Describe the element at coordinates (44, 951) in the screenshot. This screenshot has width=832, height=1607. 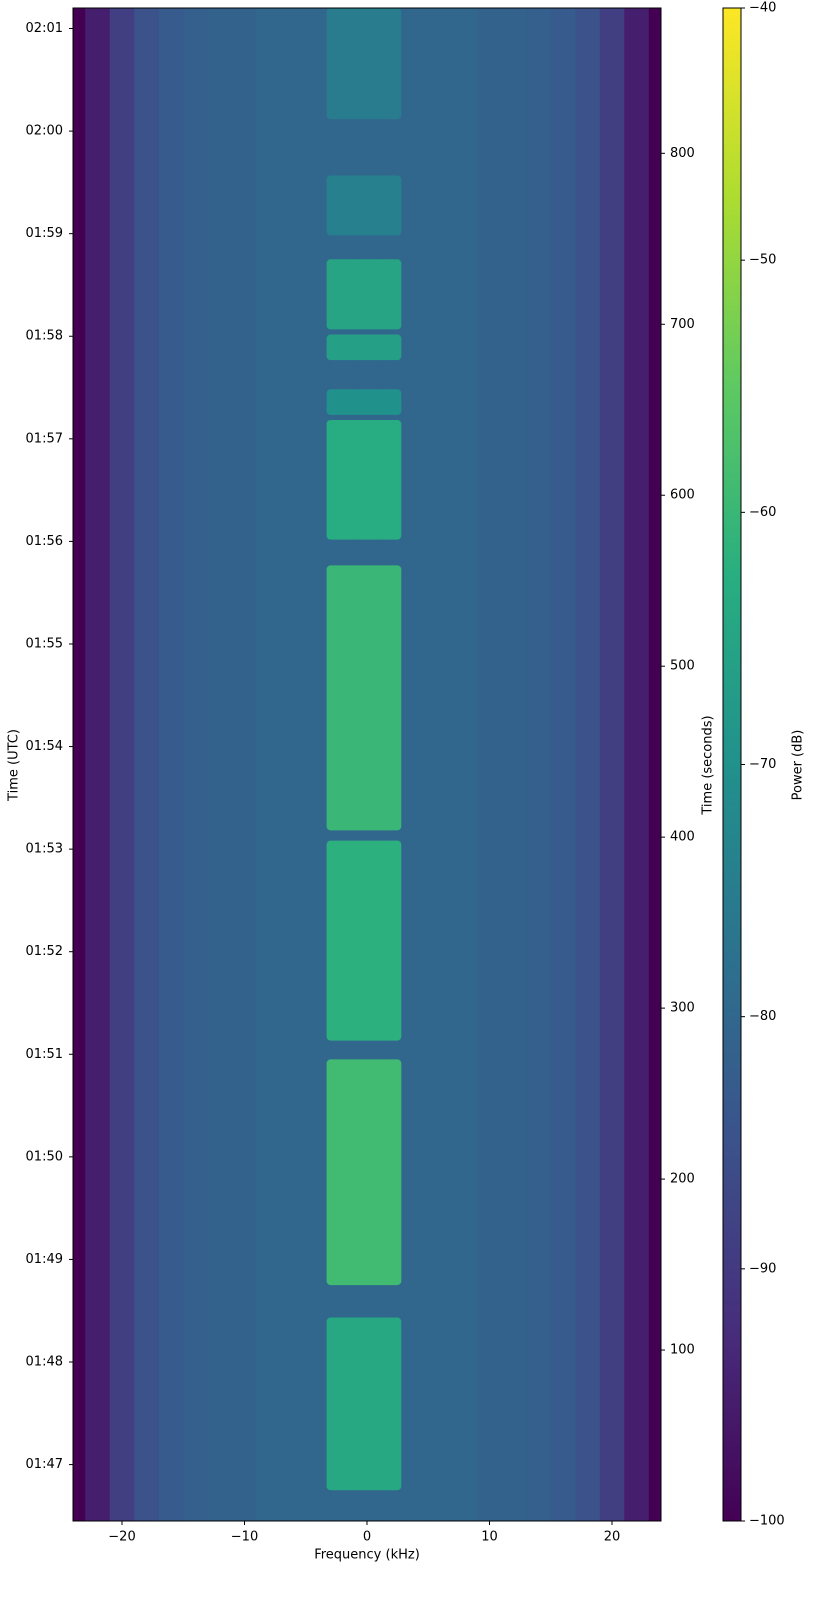
I see `y-tick-label: 01:52` at that location.